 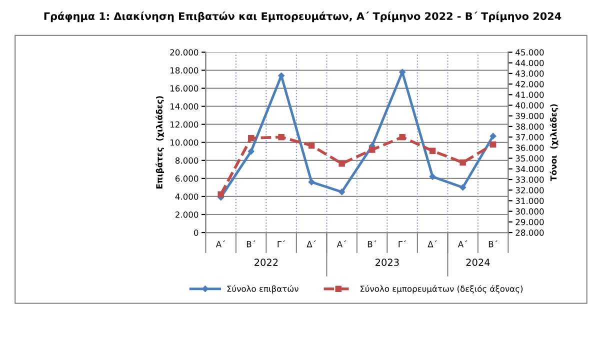 I want to click on y-tick-label: 10.000, so click(x=184, y=142).